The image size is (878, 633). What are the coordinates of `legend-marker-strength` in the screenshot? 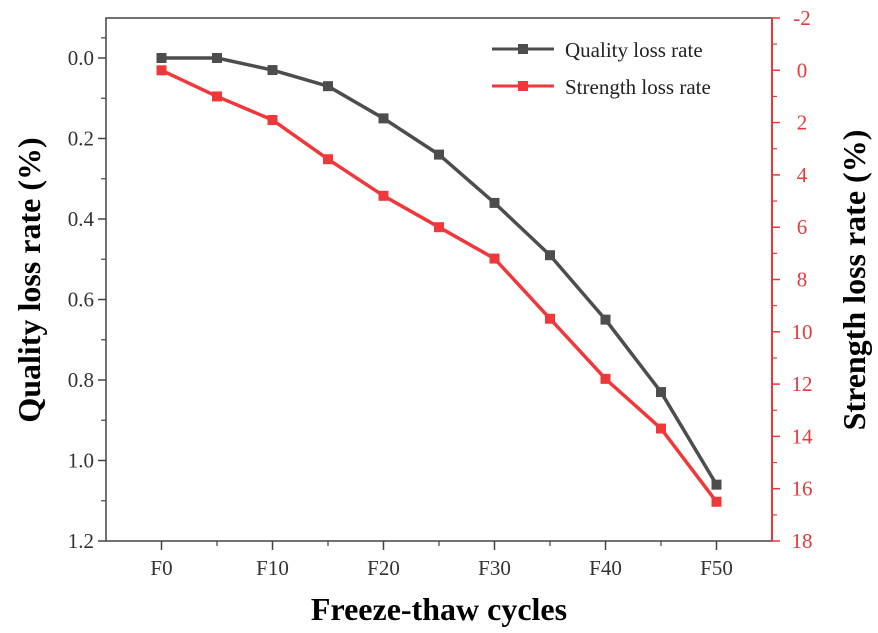 It's located at (523, 86).